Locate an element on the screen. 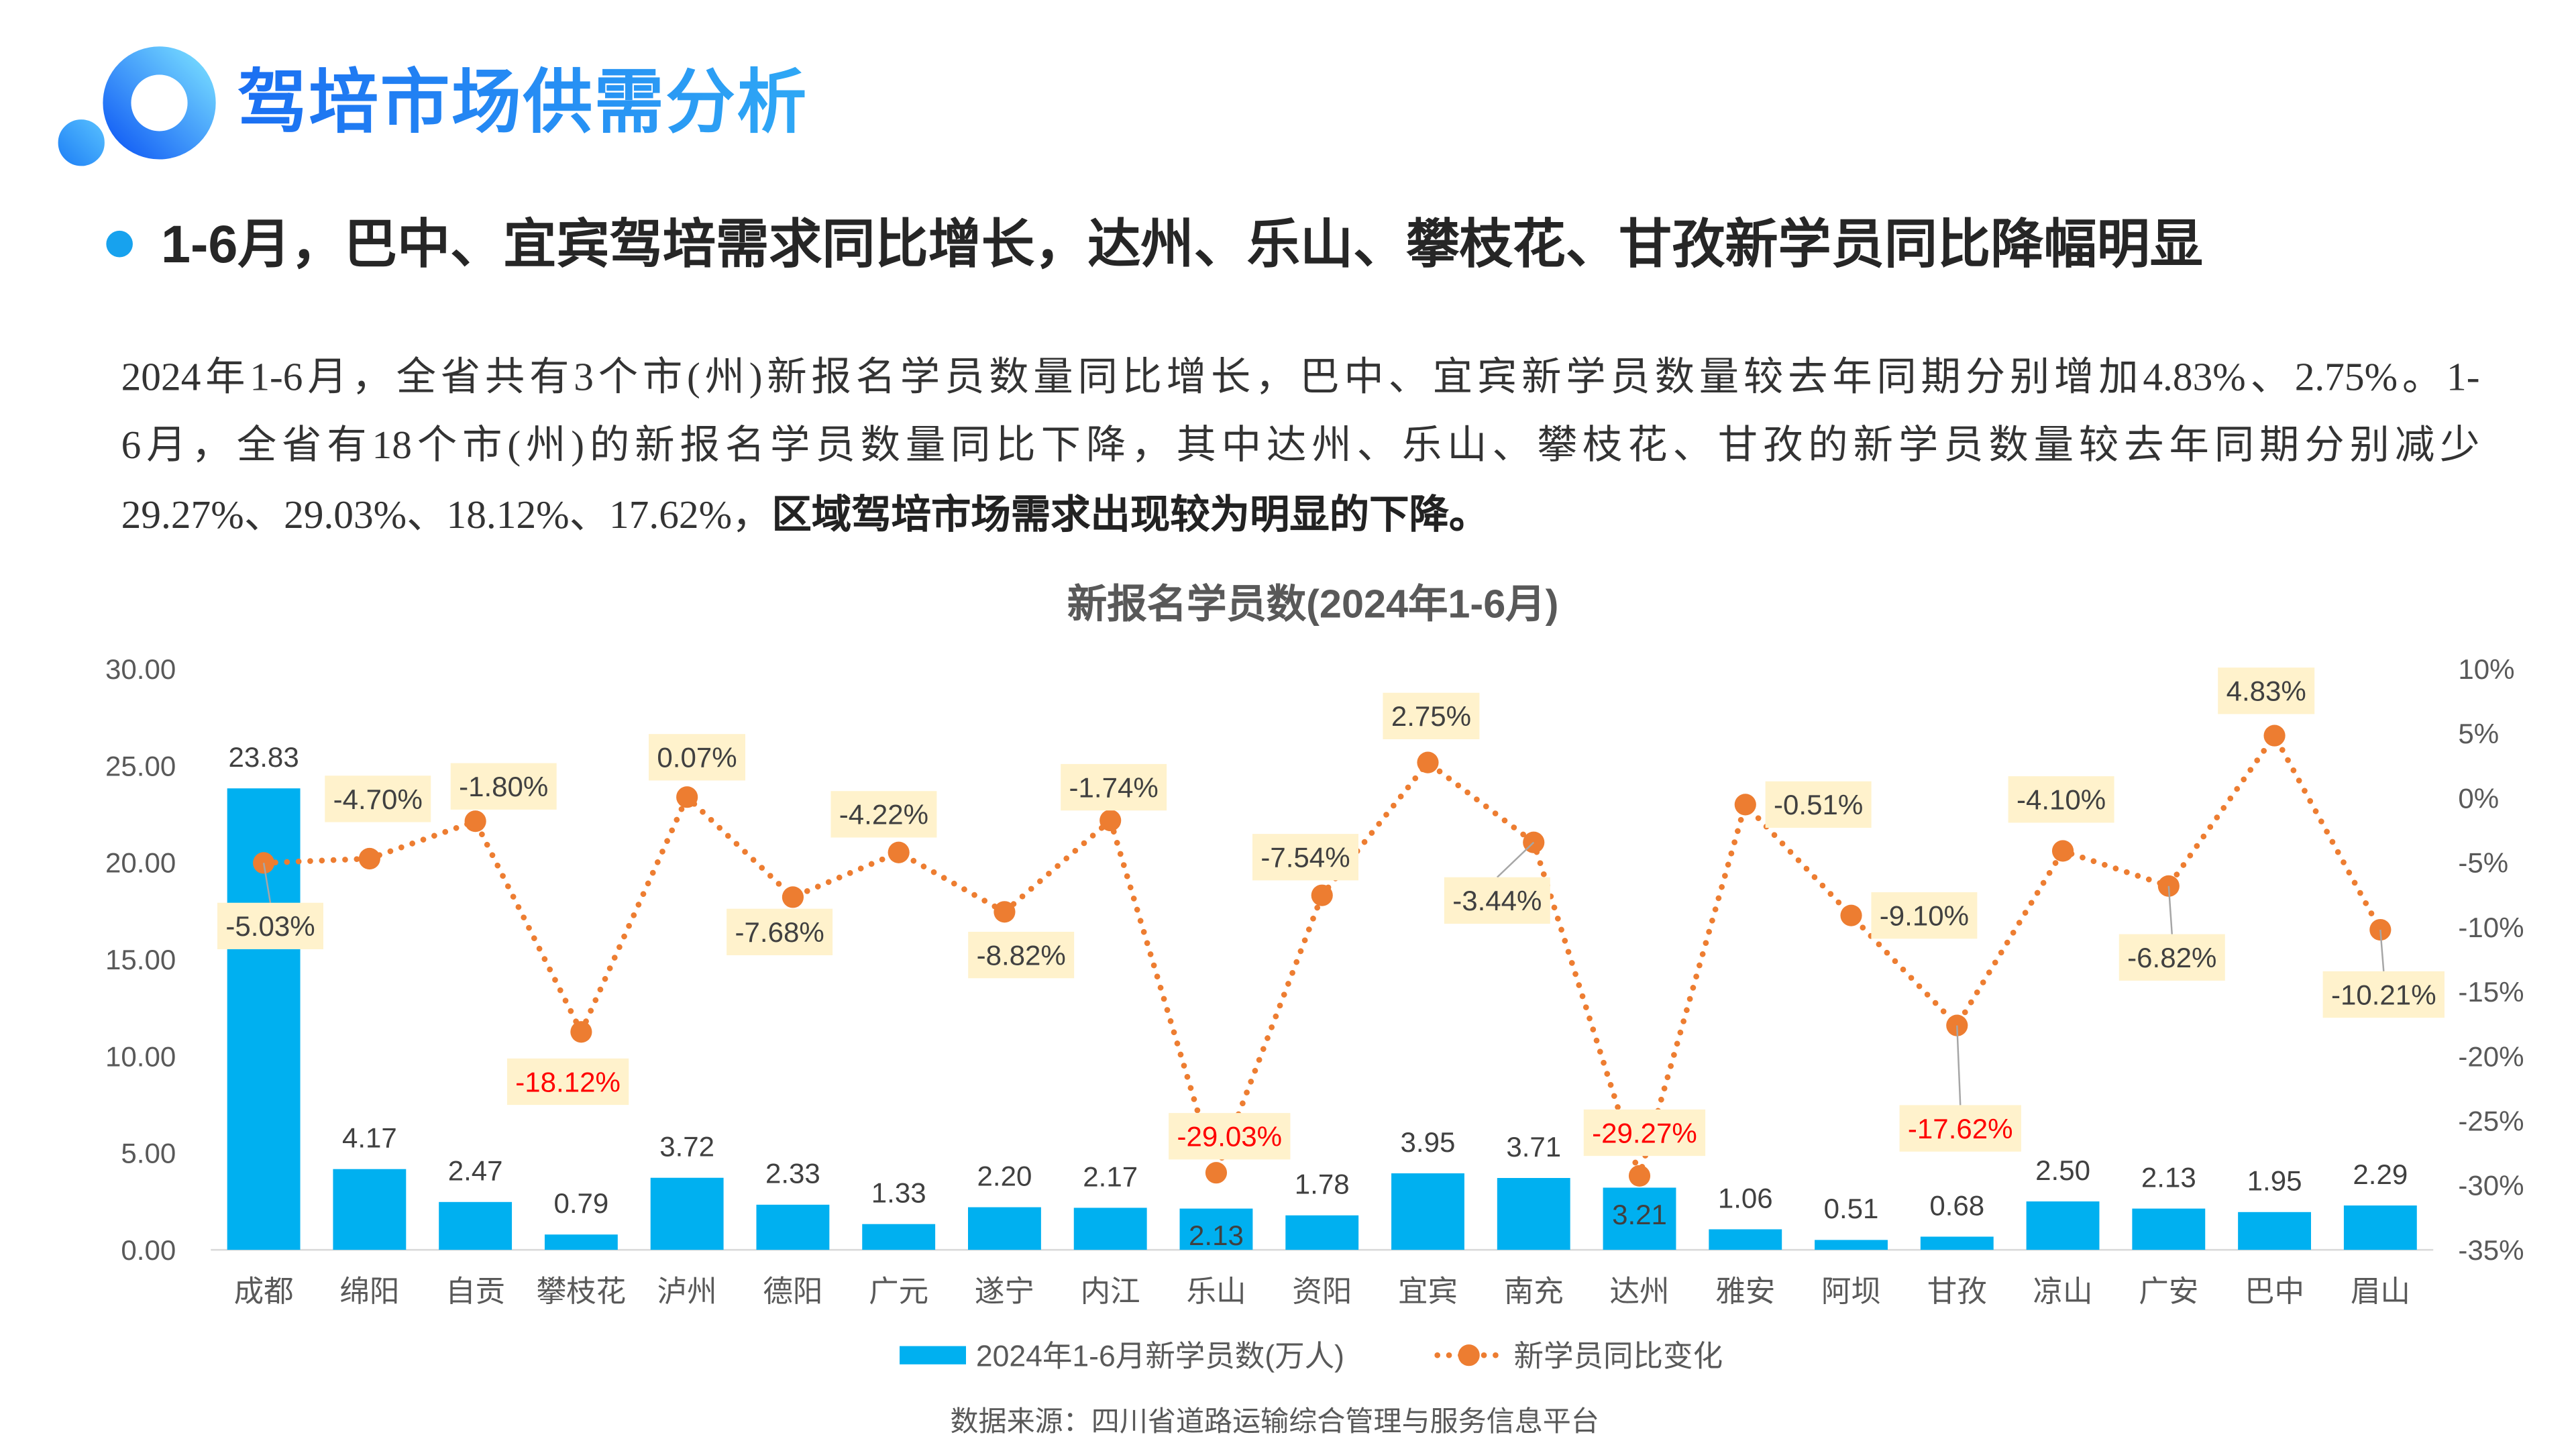 The width and height of the screenshot is (2576, 1449). logo-icon is located at coordinates (141, 107).